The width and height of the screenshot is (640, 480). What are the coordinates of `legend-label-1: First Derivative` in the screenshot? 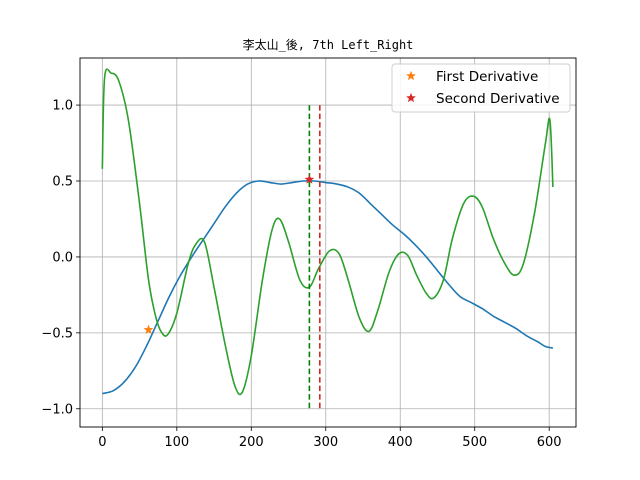 It's located at (487, 77).